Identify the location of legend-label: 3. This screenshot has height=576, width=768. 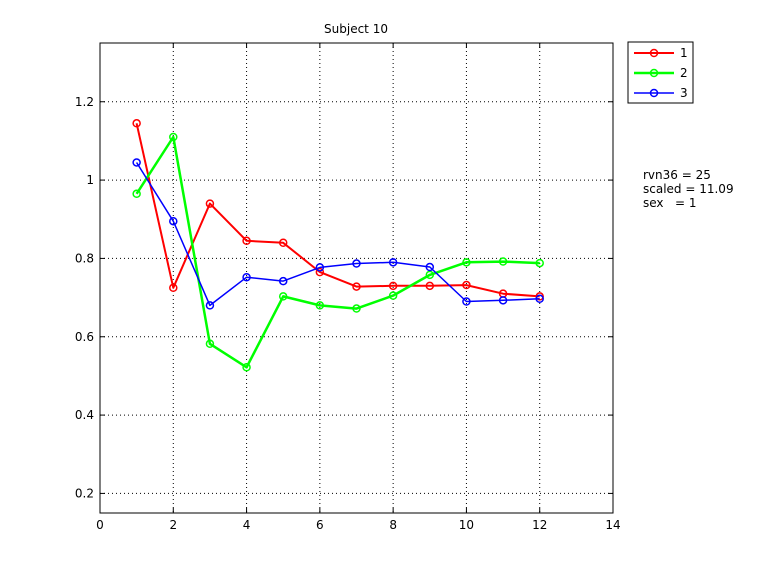
(684, 93).